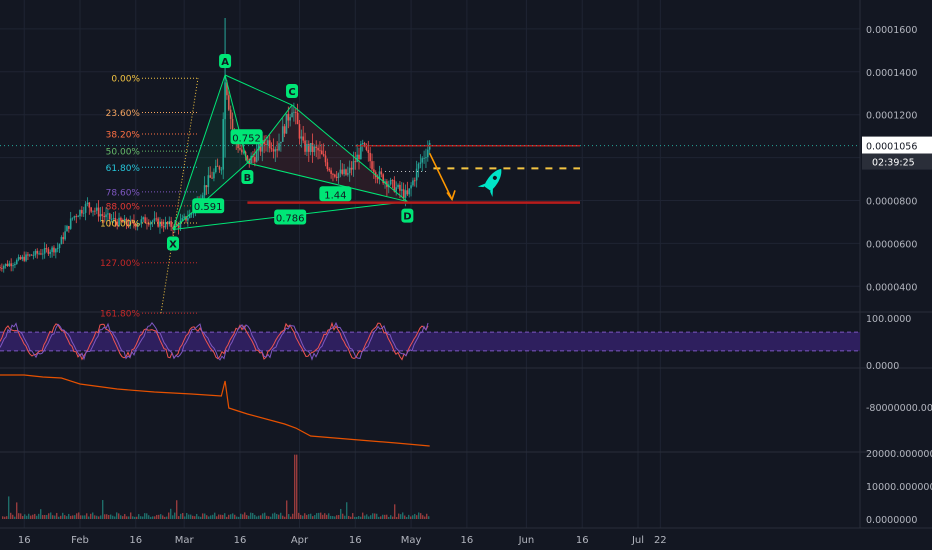  What do you see at coordinates (208, 207) in the screenshot?
I see `ratio-label: 0.591` at bounding box center [208, 207].